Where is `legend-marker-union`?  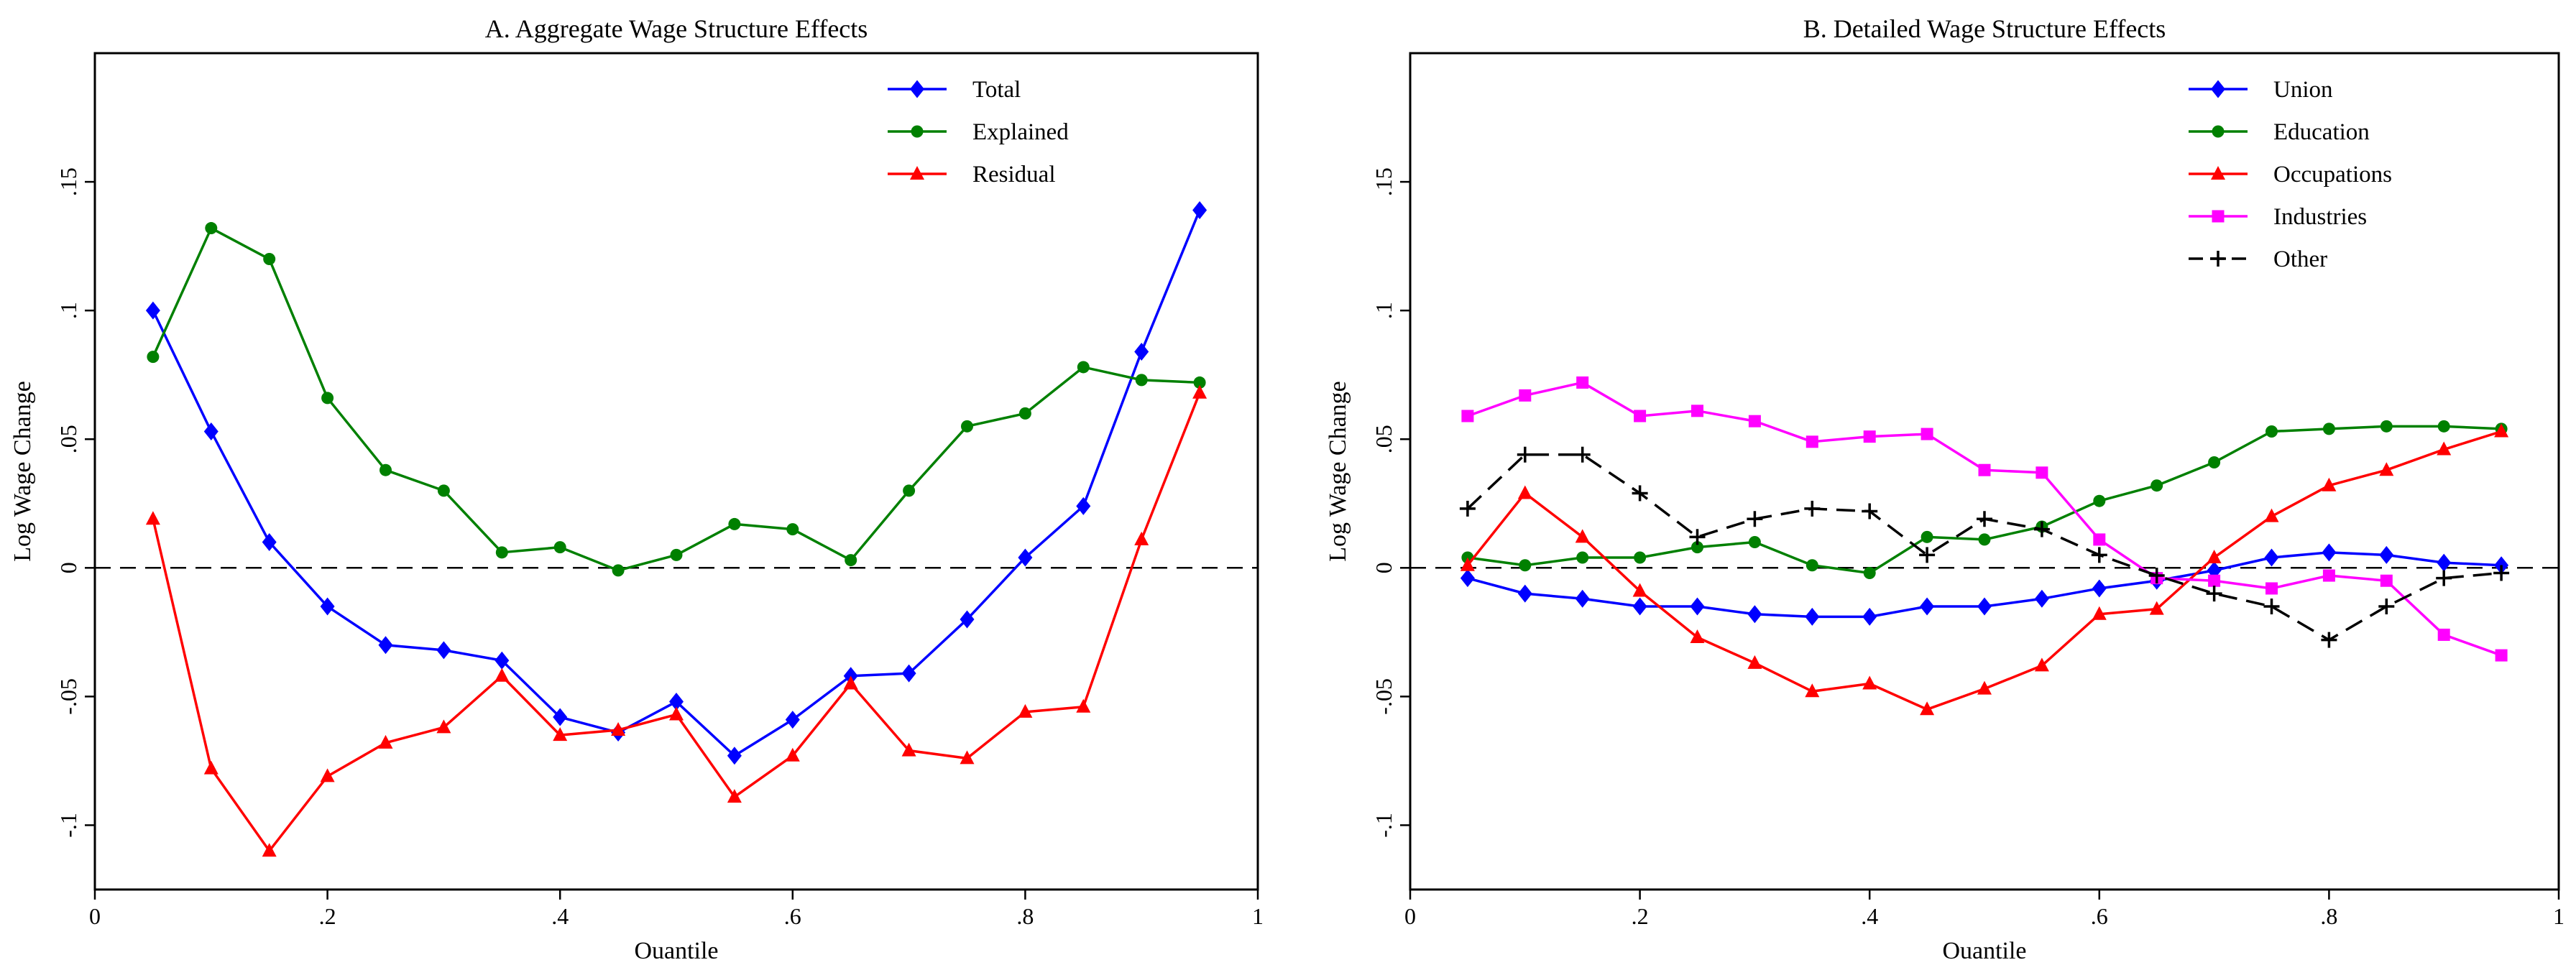 legend-marker-union is located at coordinates (2218, 89).